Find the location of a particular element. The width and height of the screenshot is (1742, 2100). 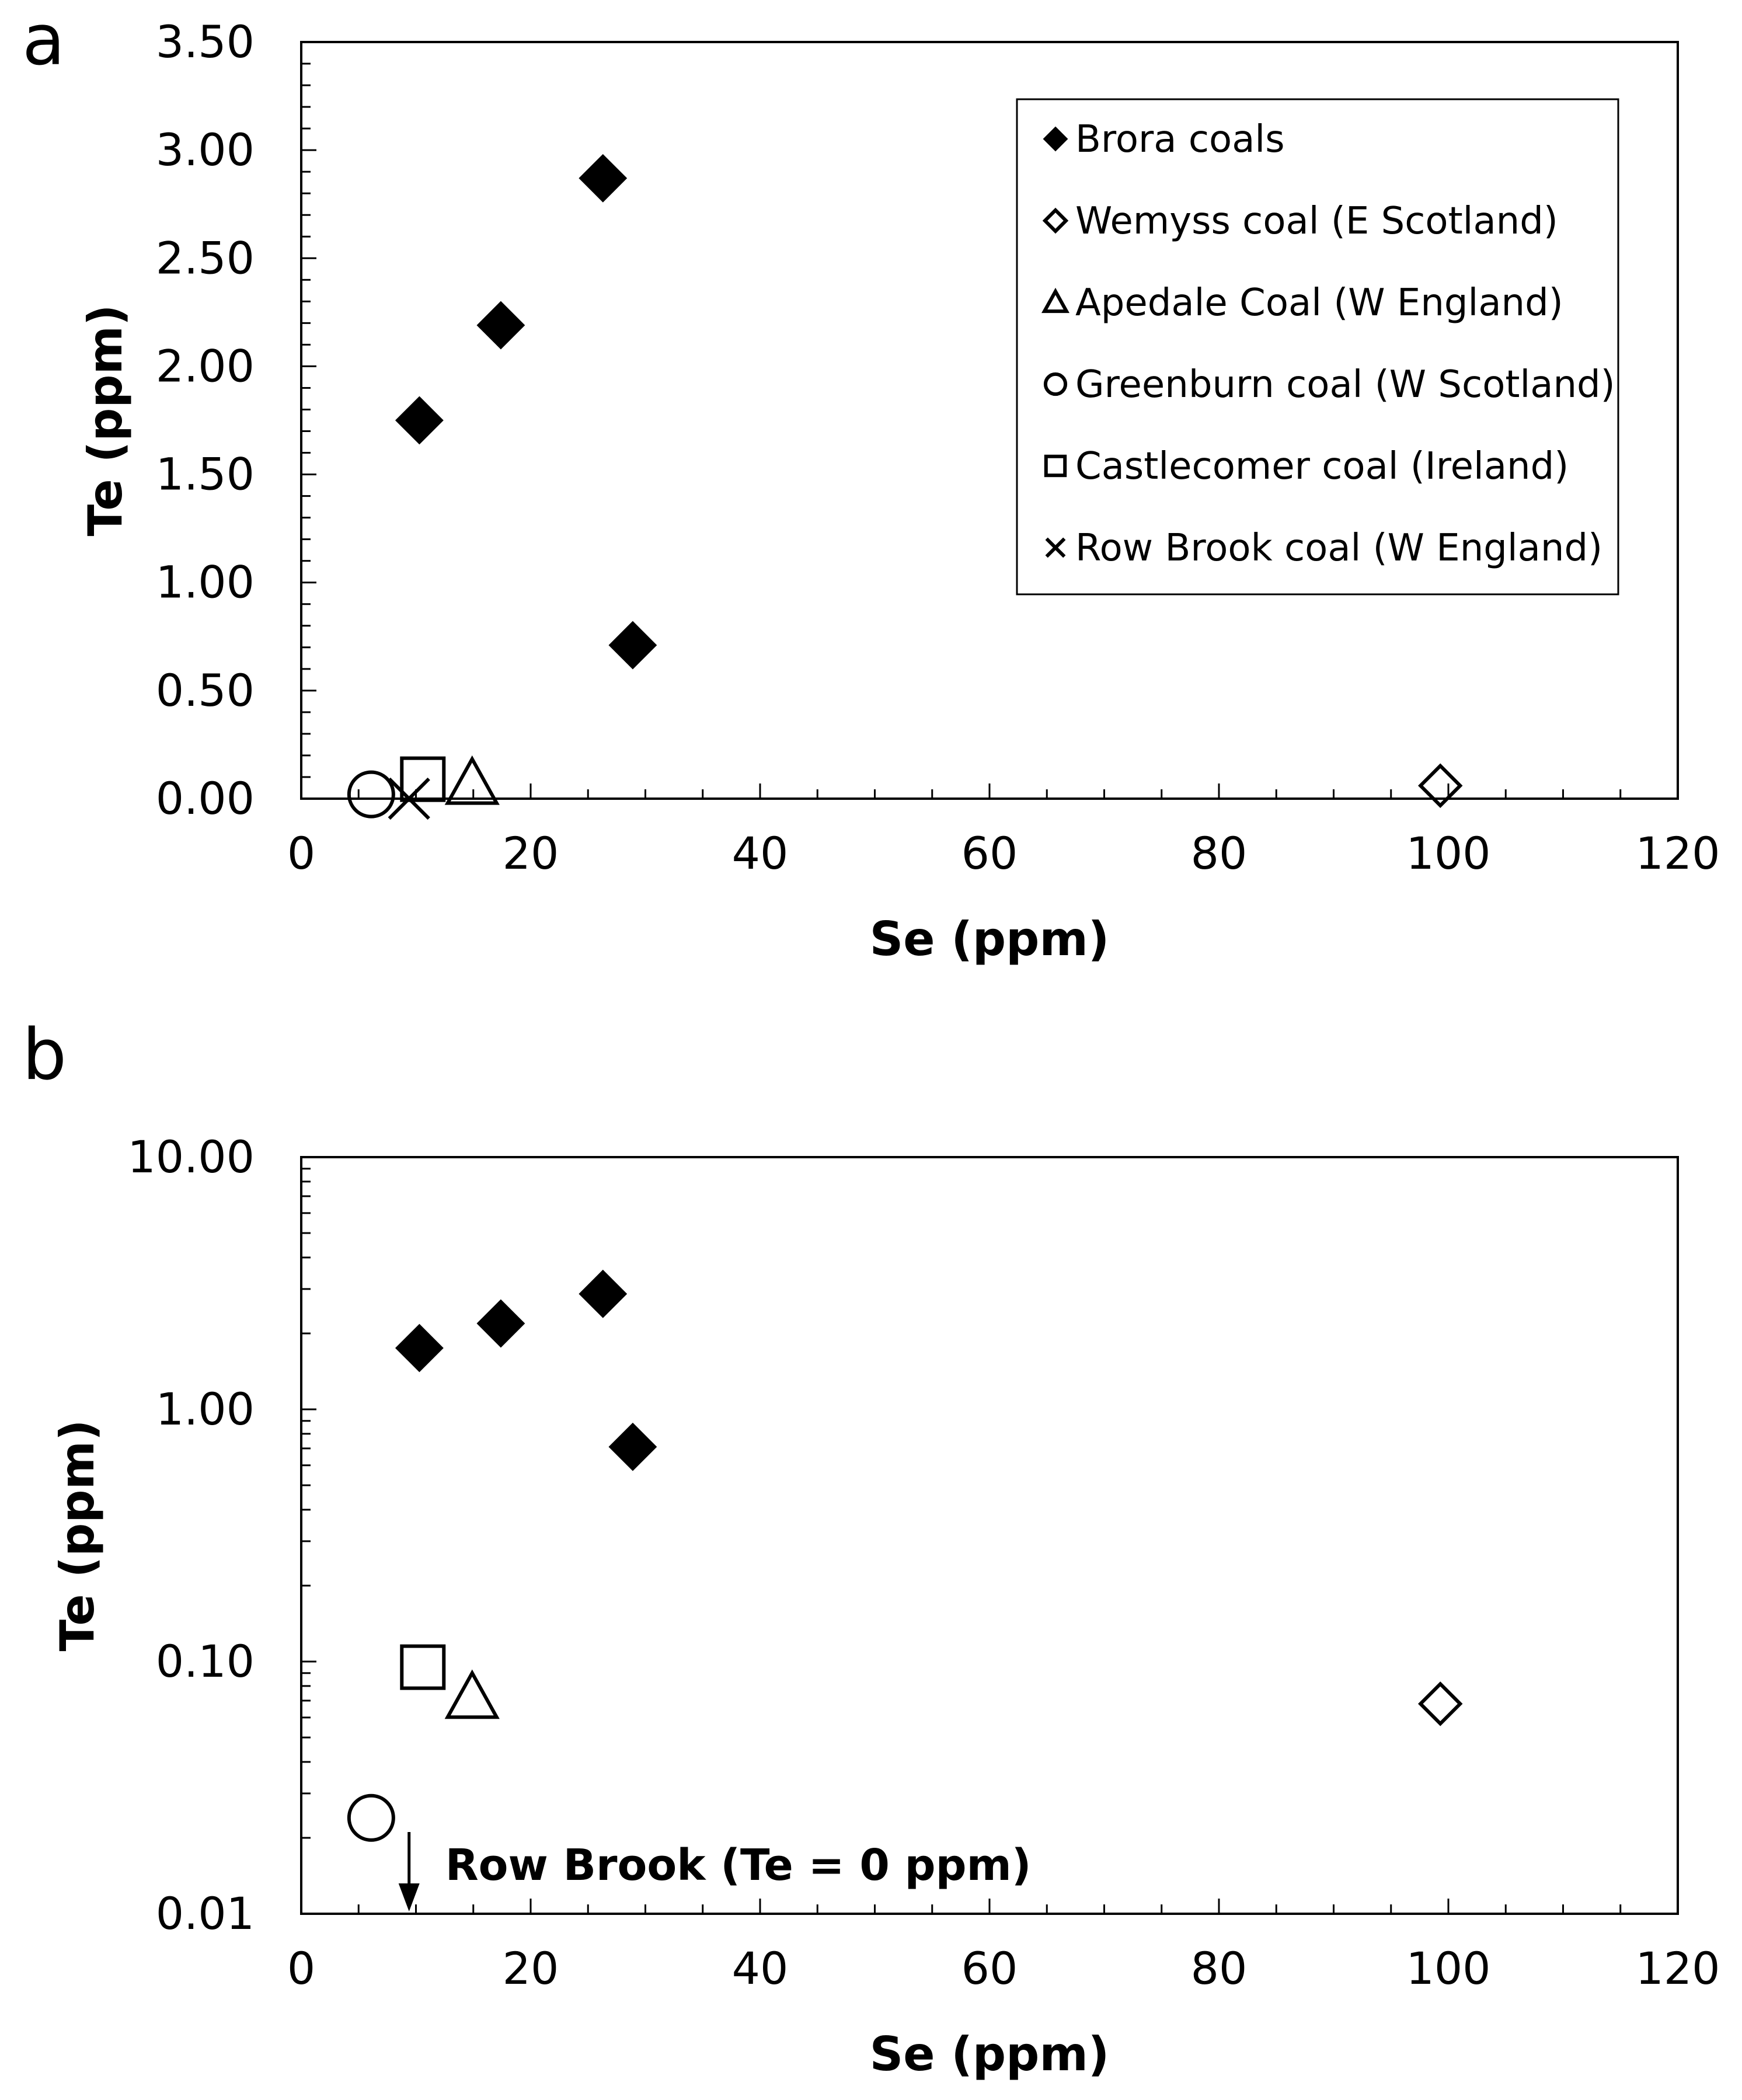

panel-label-b: b is located at coordinates (44, 1055).